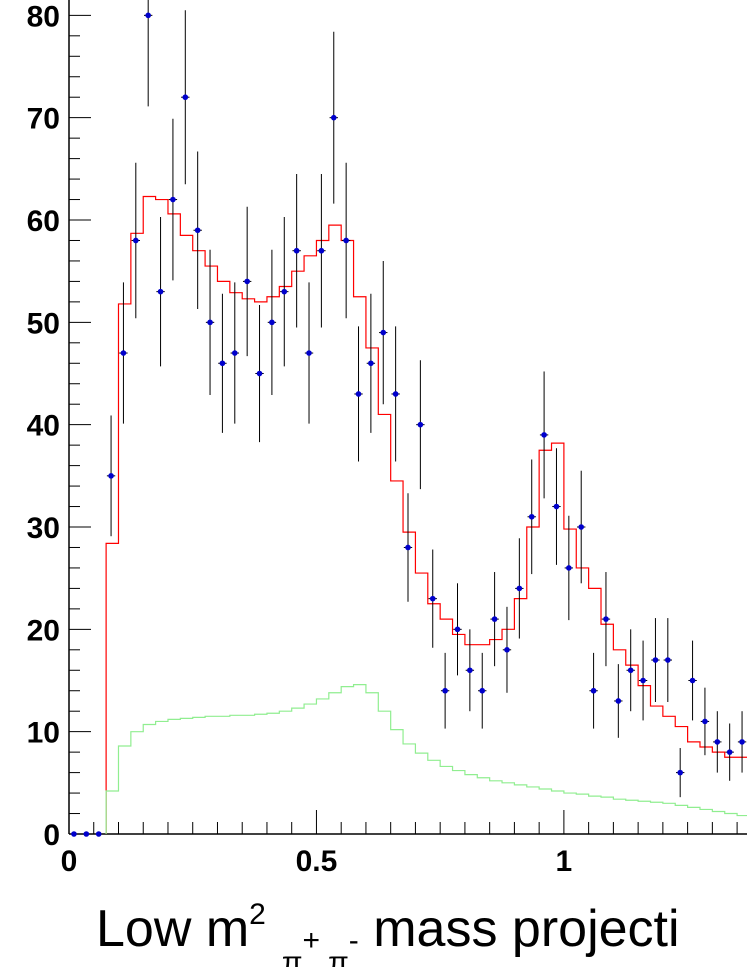 Image resolution: width=747 pixels, height=967 pixels. Describe the element at coordinates (43, 426) in the screenshot. I see `y-tick-label: 40` at that location.